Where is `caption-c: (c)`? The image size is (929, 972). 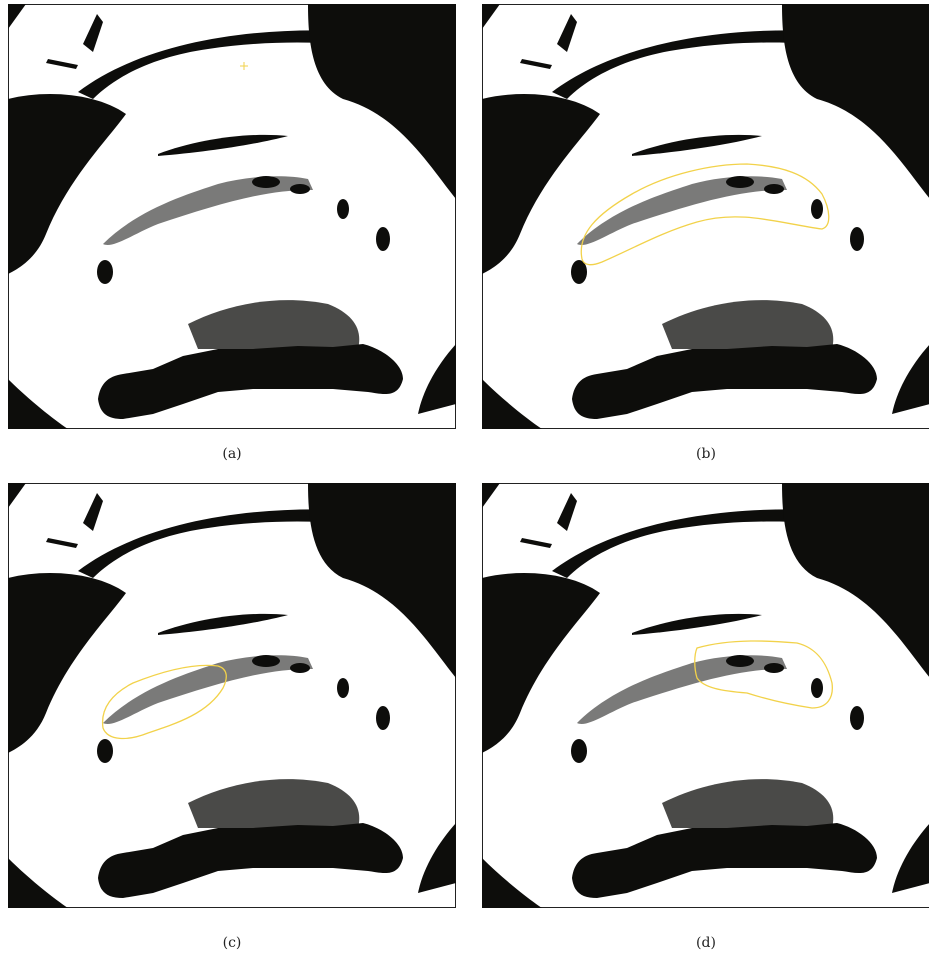 caption-c: (c) is located at coordinates (232, 943).